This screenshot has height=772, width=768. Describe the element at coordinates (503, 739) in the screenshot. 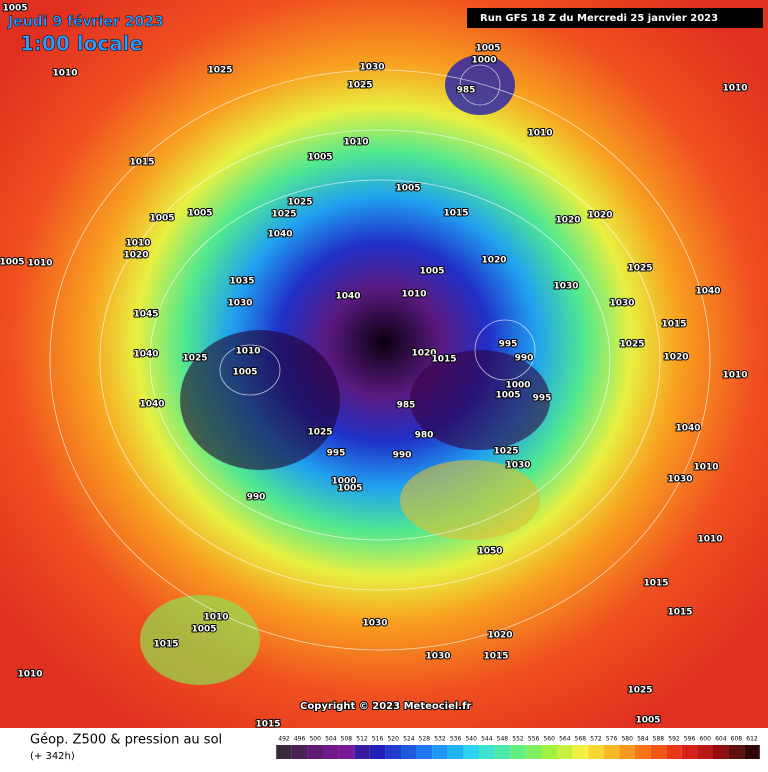

I see `colorbar-label: 548` at that location.